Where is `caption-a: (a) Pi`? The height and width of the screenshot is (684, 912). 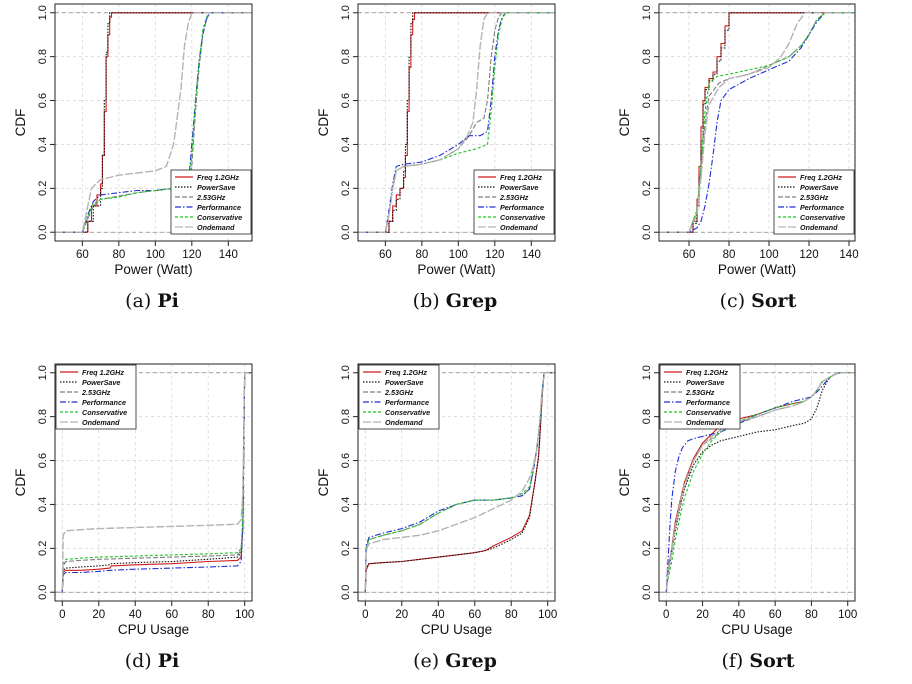
caption-a: (a) Pi is located at coordinates (152, 301).